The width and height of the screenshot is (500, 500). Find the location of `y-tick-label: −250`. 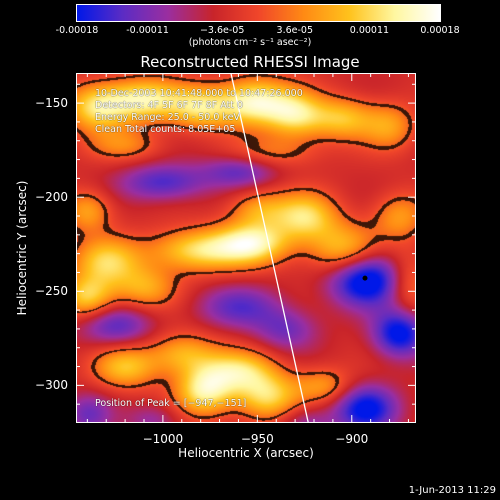

y-tick-label: −250 is located at coordinates (51, 291).